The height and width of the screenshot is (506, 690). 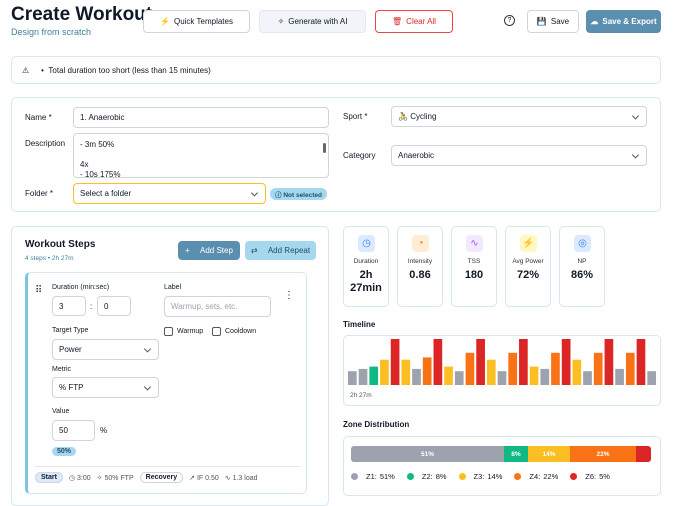 I want to click on checkbox-label: Cooldown, so click(x=241, y=331).